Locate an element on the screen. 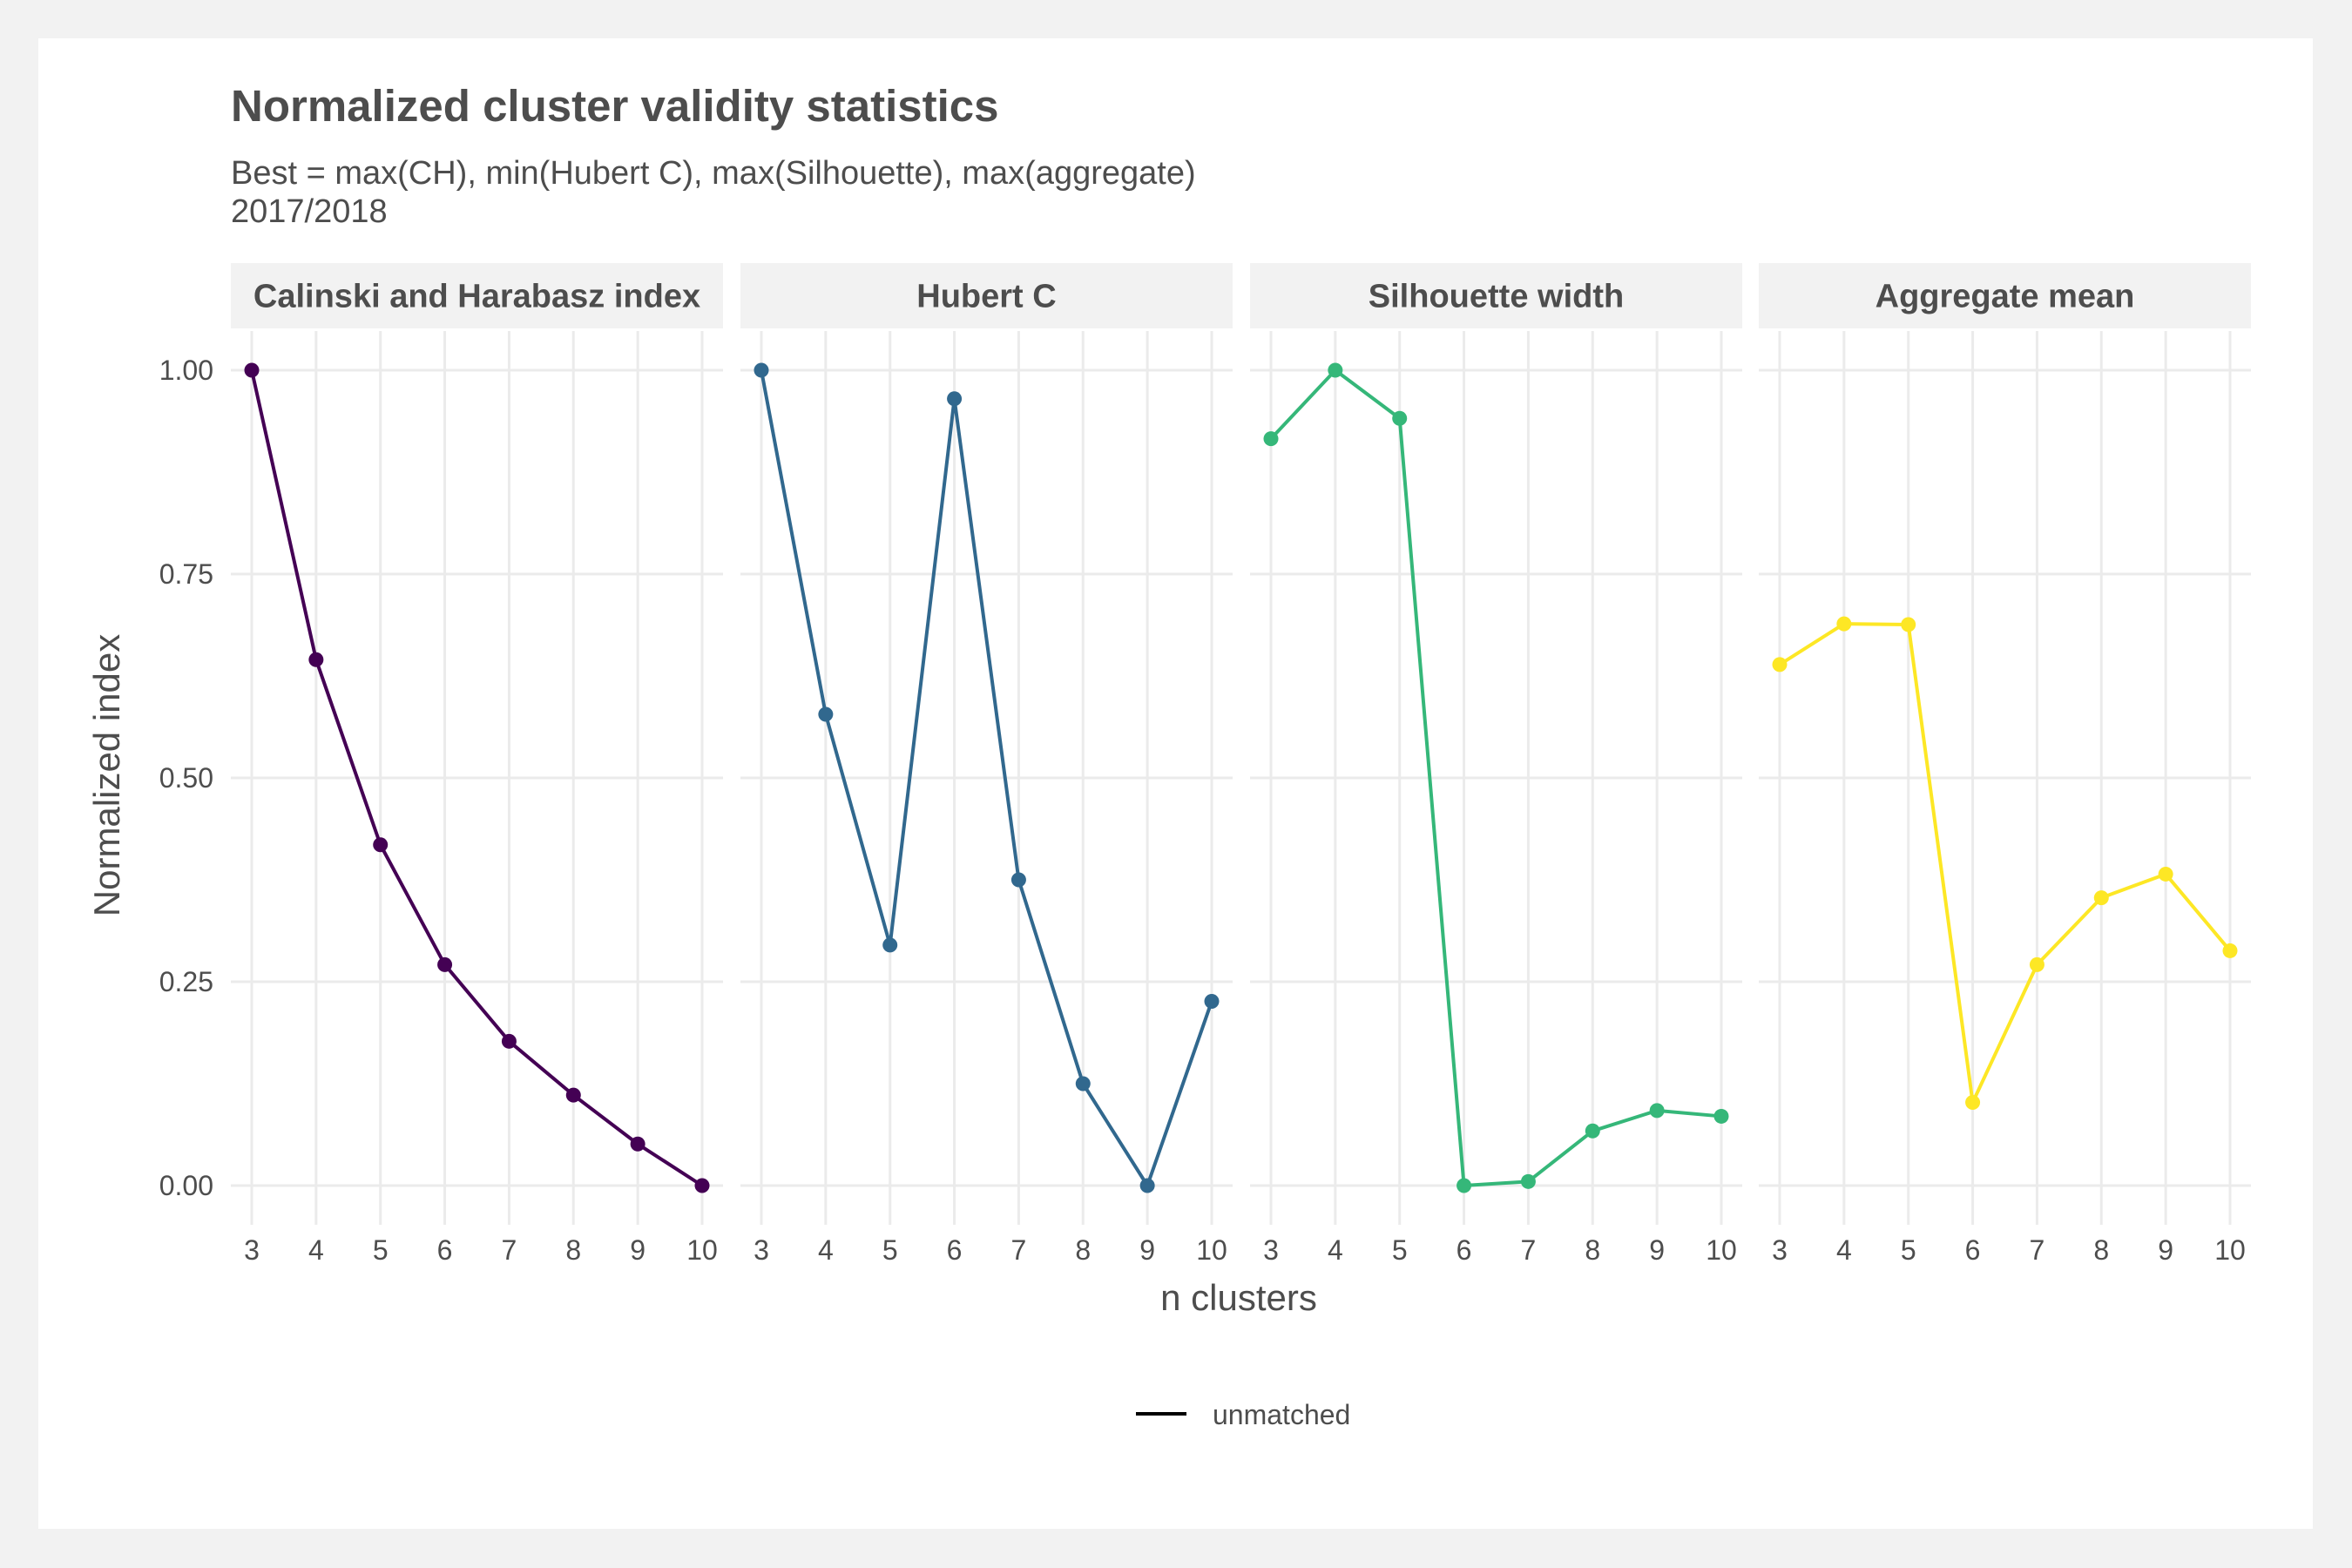  panel-title: Aggregate mean is located at coordinates (2005, 297).